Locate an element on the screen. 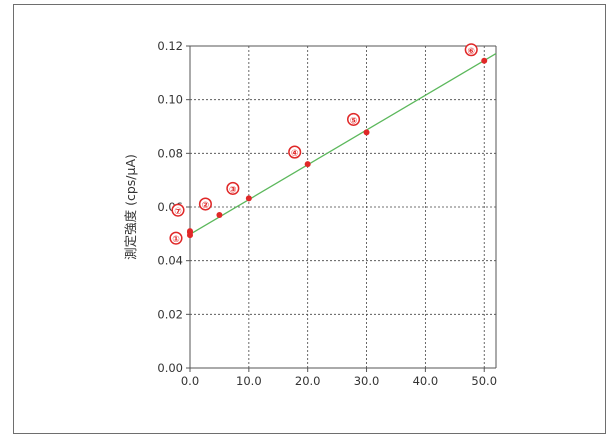  point-marker-label: ③ is located at coordinates (233, 190).